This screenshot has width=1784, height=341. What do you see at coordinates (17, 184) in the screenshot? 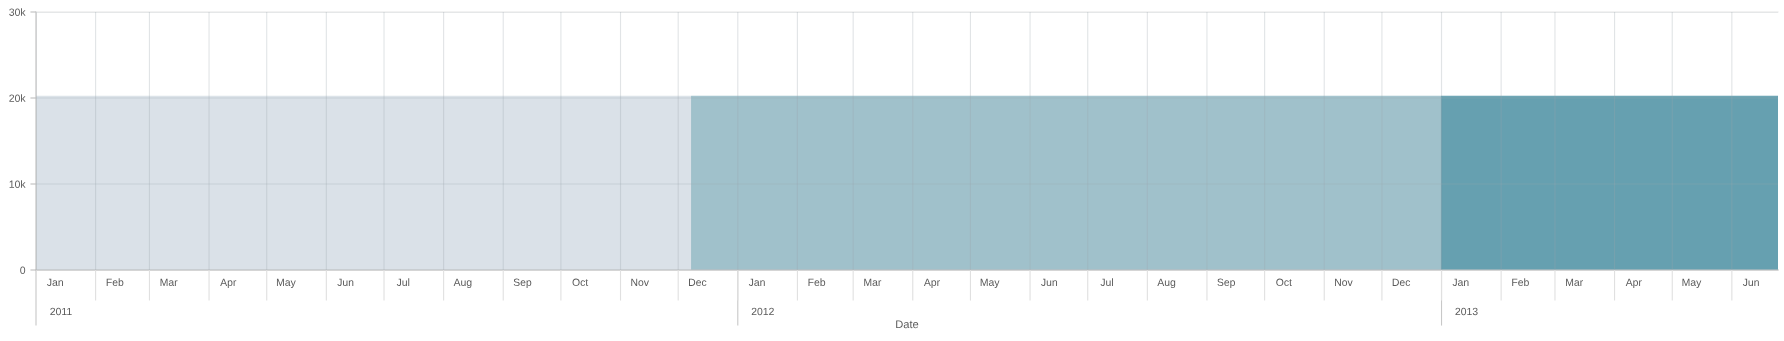
I see `y-tick-label: 10k` at bounding box center [17, 184].